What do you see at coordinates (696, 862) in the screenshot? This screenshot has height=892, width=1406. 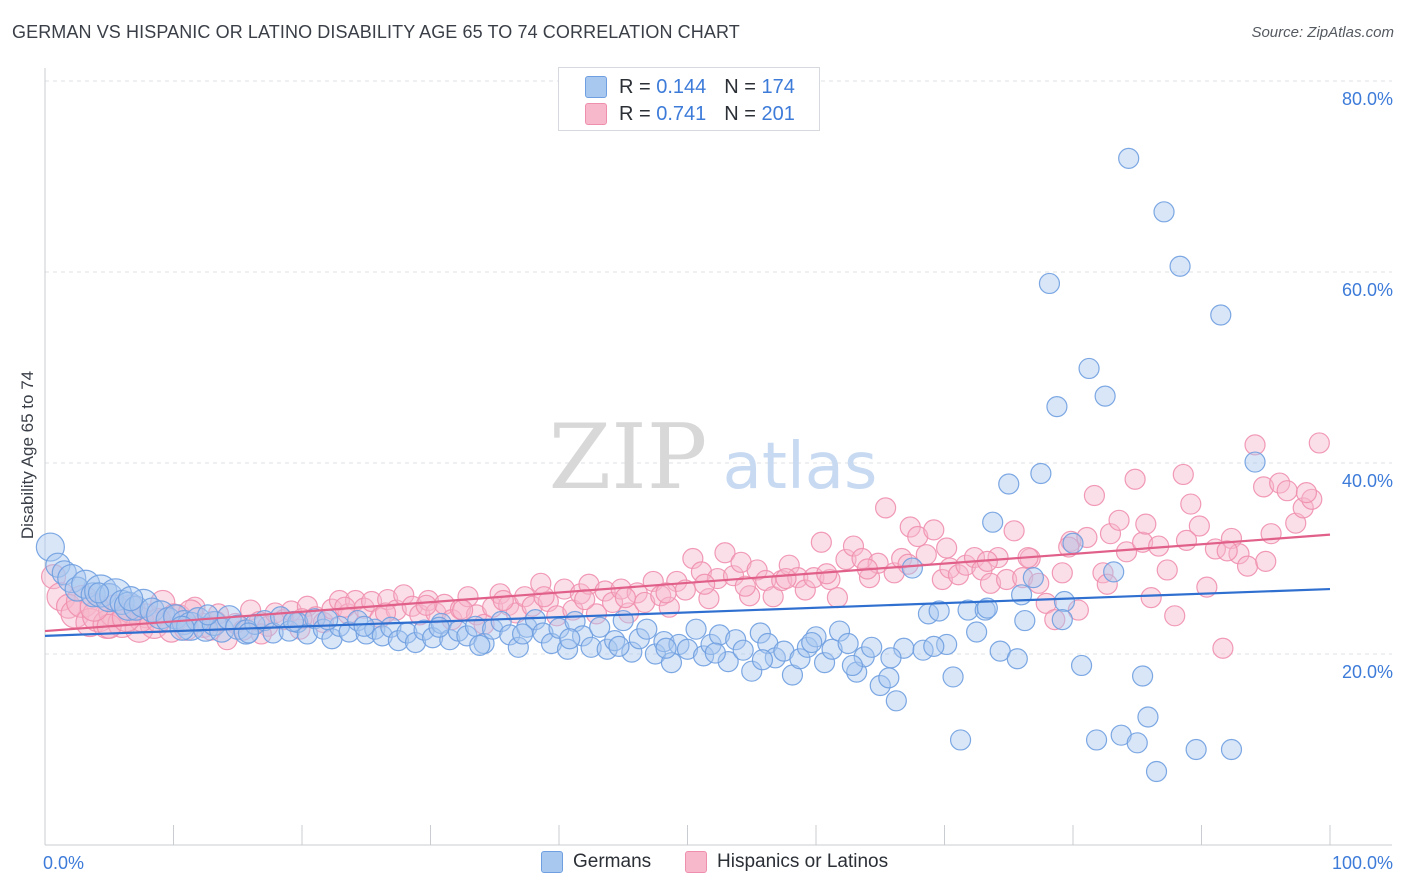 I see `bottom-legend-hispanic-swatch` at bounding box center [696, 862].